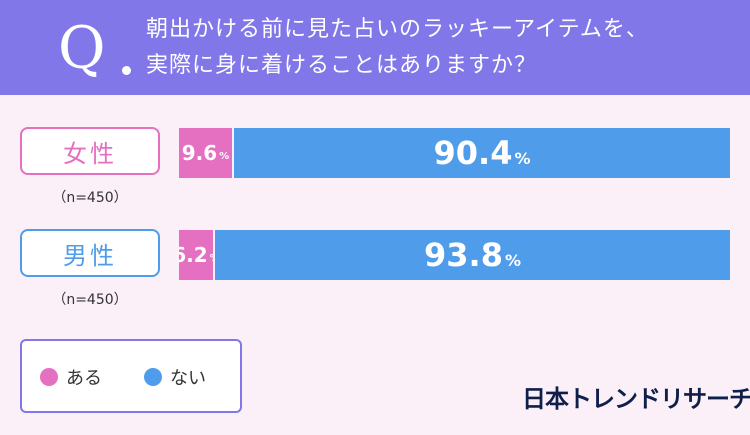 This screenshot has height=435, width=750. I want to click on bar-yes-male: 6.2%, so click(196, 255).